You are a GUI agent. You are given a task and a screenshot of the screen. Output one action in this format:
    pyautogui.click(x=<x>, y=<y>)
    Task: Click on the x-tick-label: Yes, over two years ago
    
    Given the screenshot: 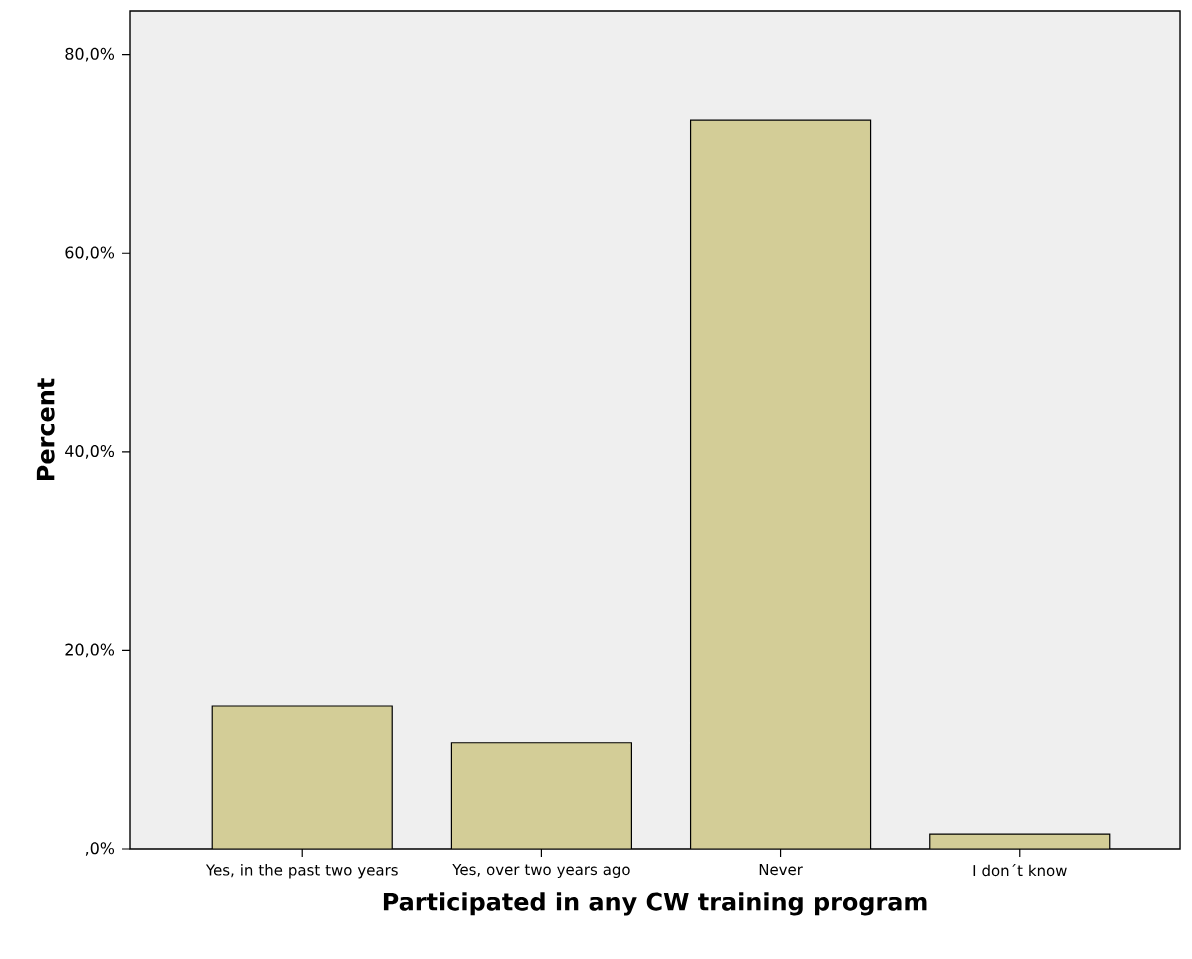 What is the action you would take?
    pyautogui.click(x=541, y=871)
    